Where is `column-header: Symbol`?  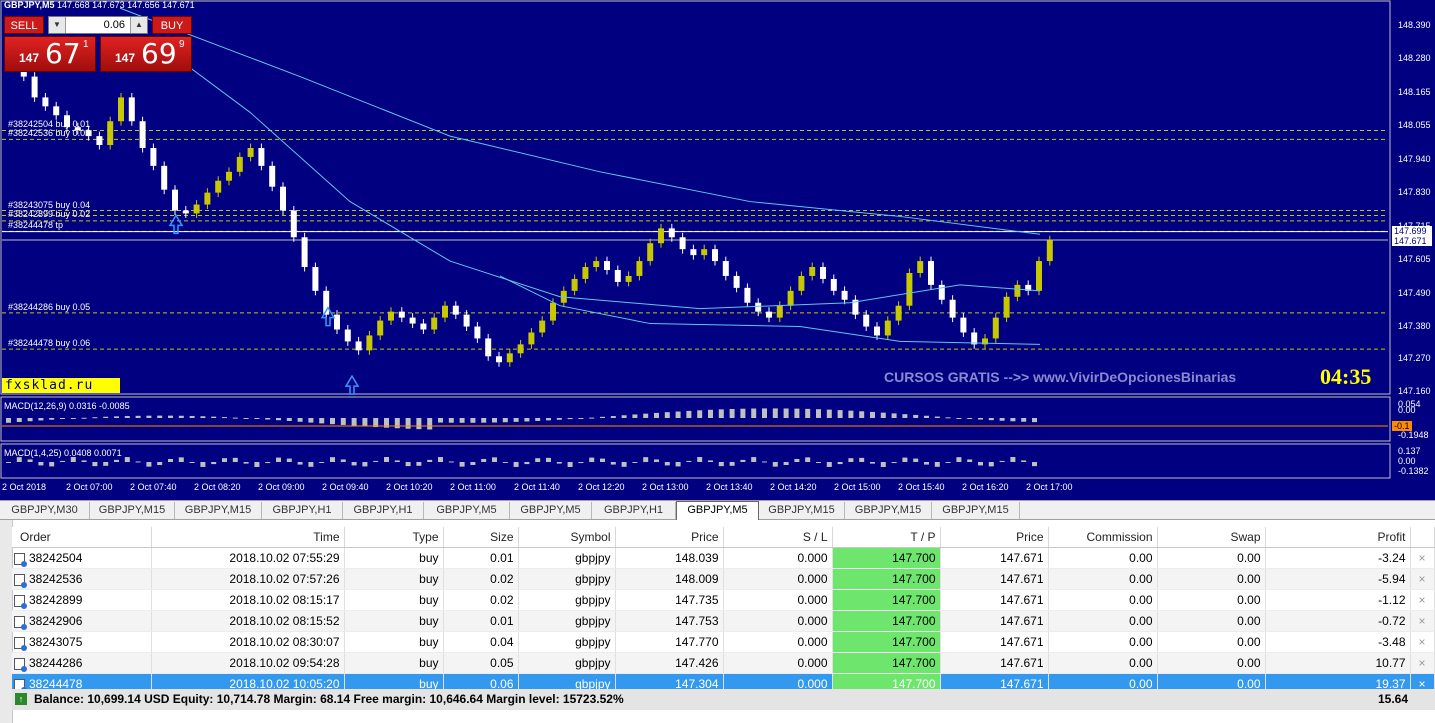 column-header: Symbol is located at coordinates (567, 537).